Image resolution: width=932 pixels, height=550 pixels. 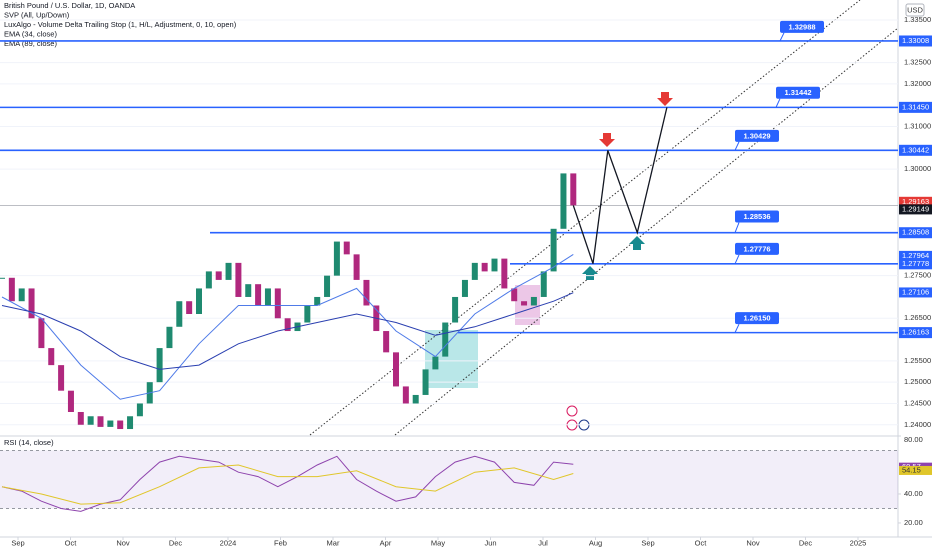 What do you see at coordinates (176, 542) in the screenshot?
I see `x-tick-label: Dec` at bounding box center [176, 542].